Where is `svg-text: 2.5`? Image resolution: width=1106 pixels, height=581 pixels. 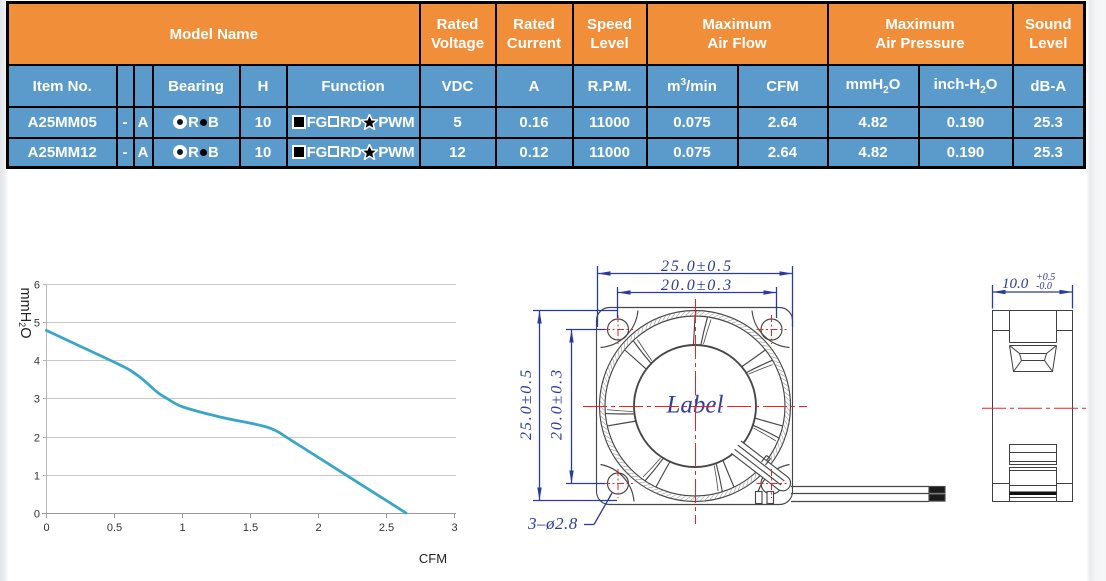 svg-text: 2.5 is located at coordinates (386, 528).